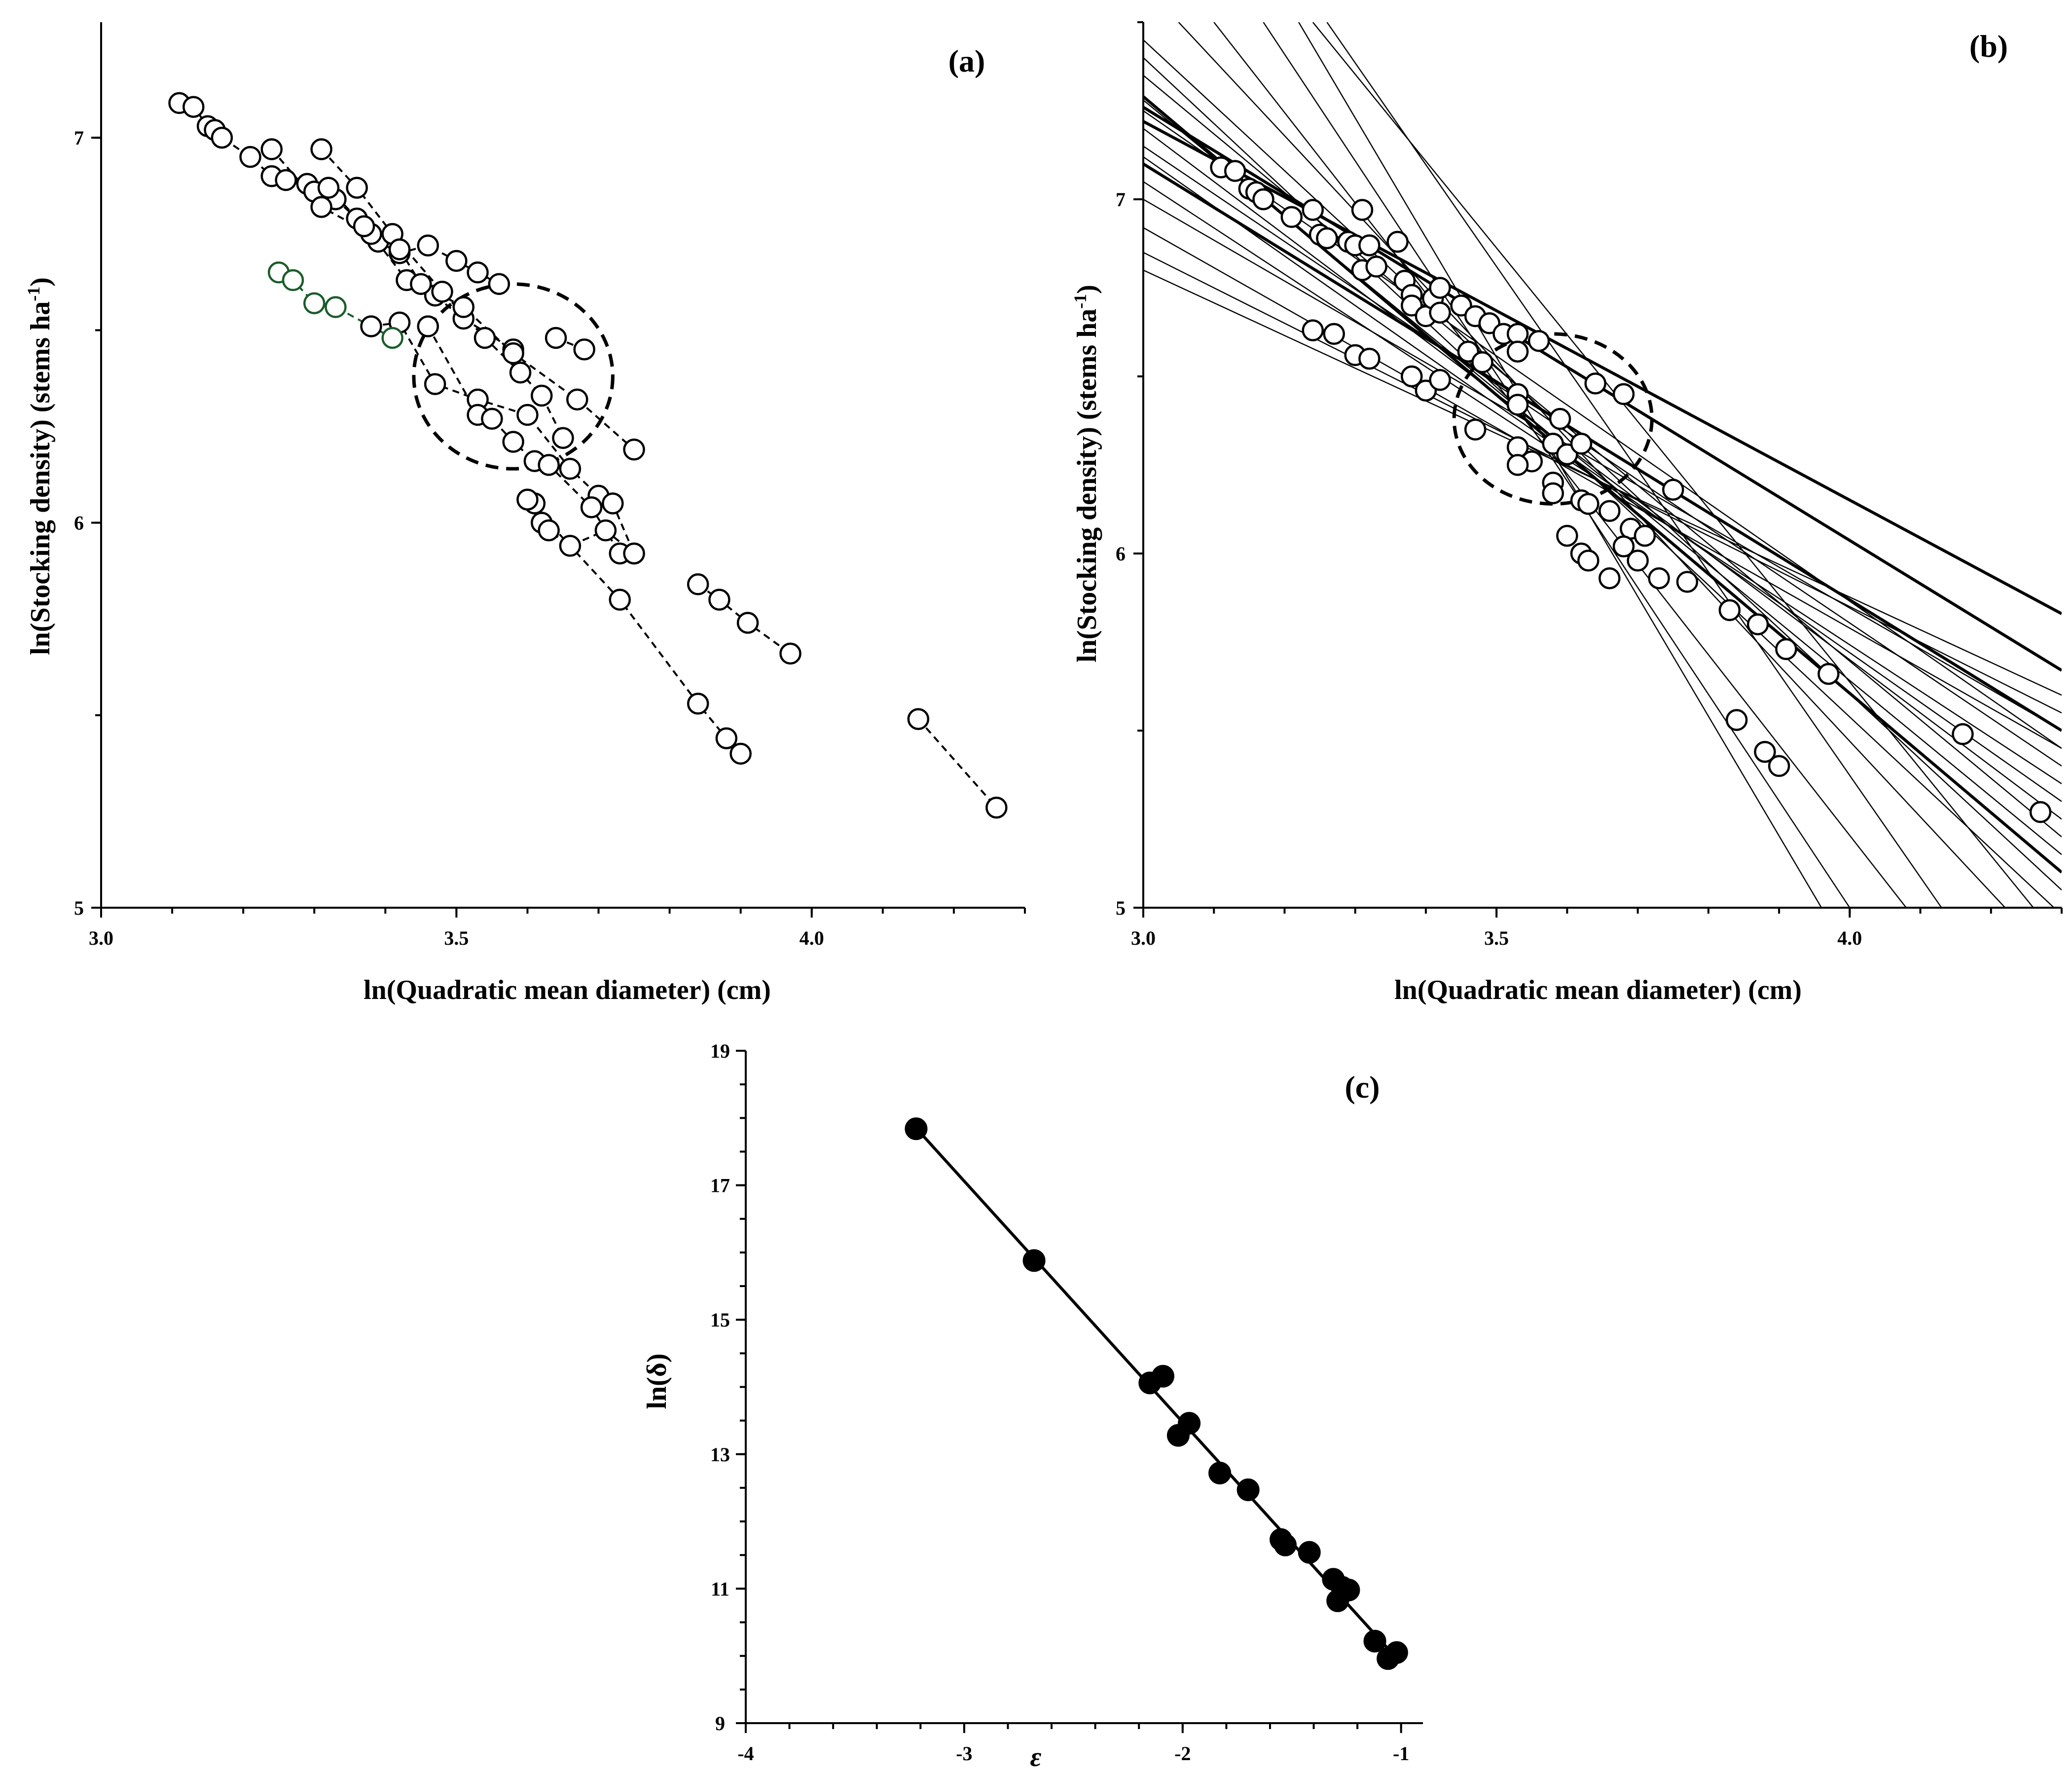 This screenshot has width=2072, height=1771. What do you see at coordinates (1553, 419) in the screenshot?
I see `panel-b-highlight` at bounding box center [1553, 419].